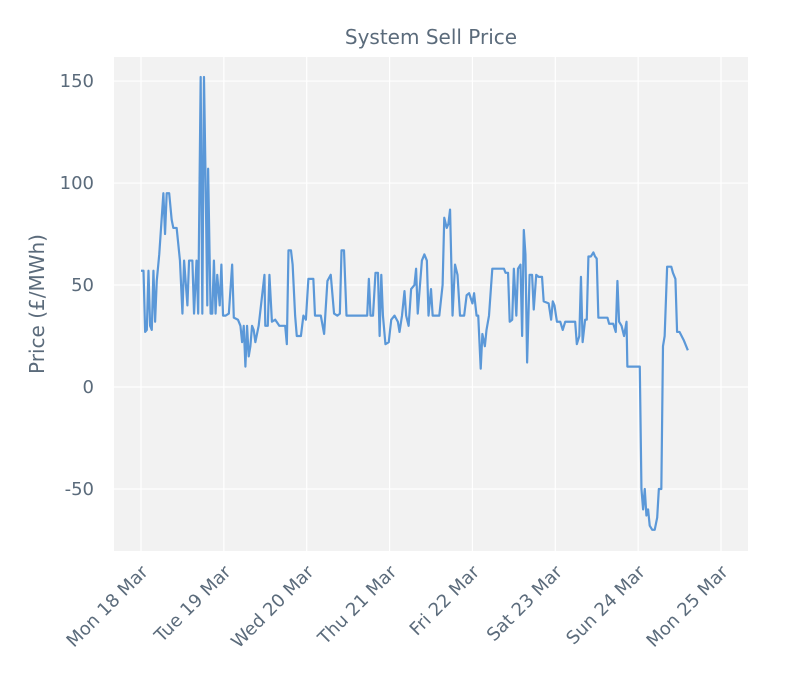  I want to click on x-tick-label: Sat 23 Mar, so click(525, 603).